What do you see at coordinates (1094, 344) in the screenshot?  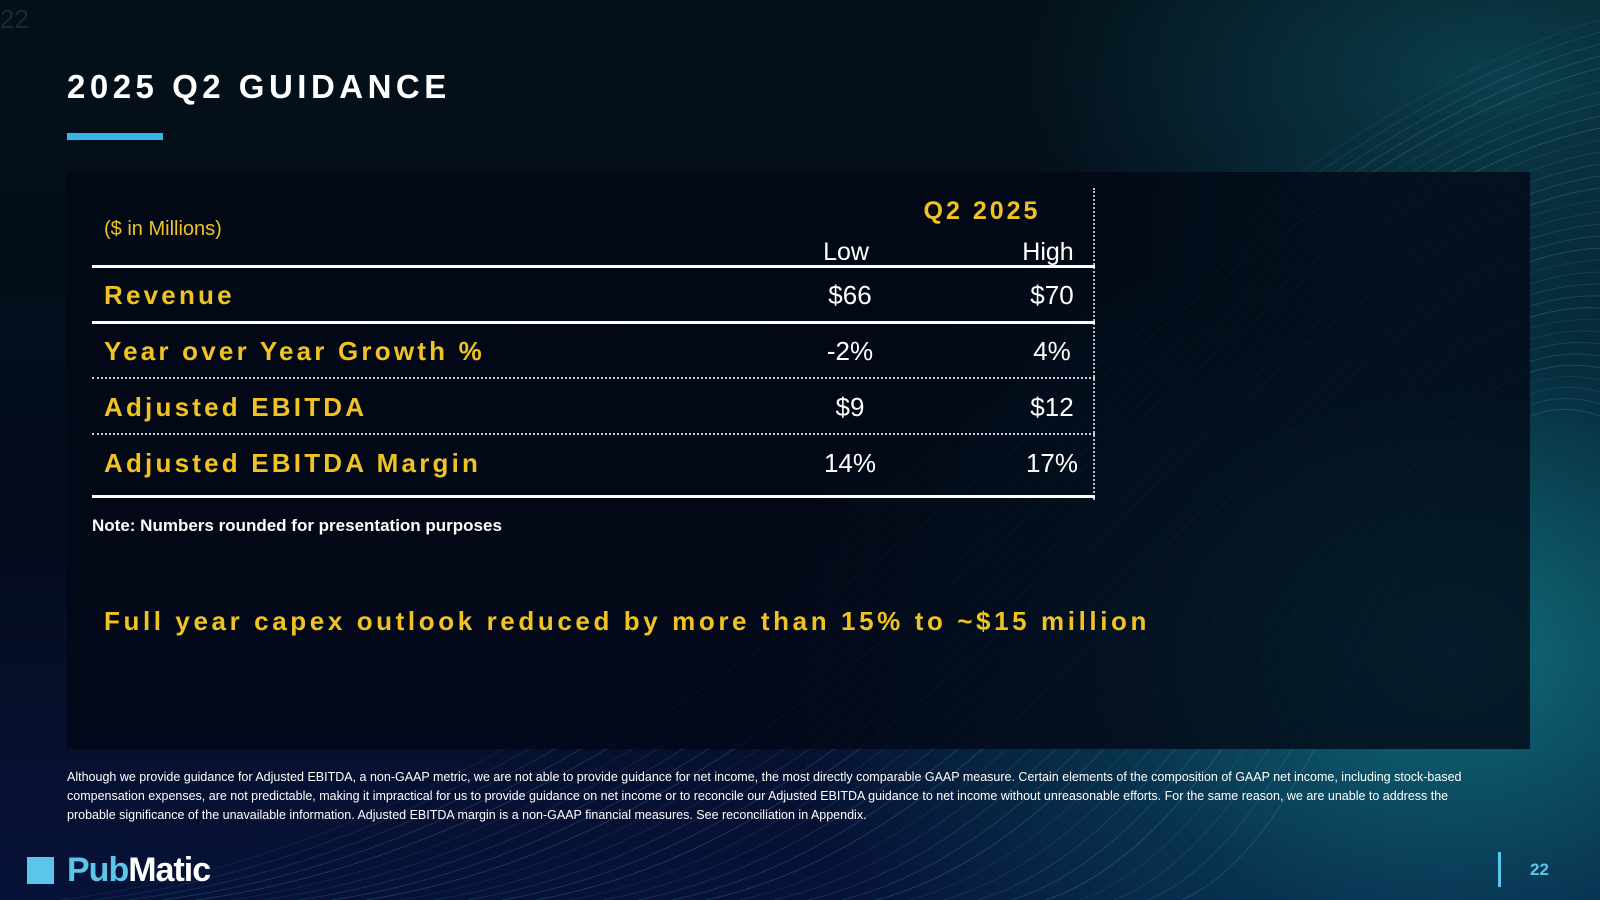 I see `table-right-divider` at bounding box center [1094, 344].